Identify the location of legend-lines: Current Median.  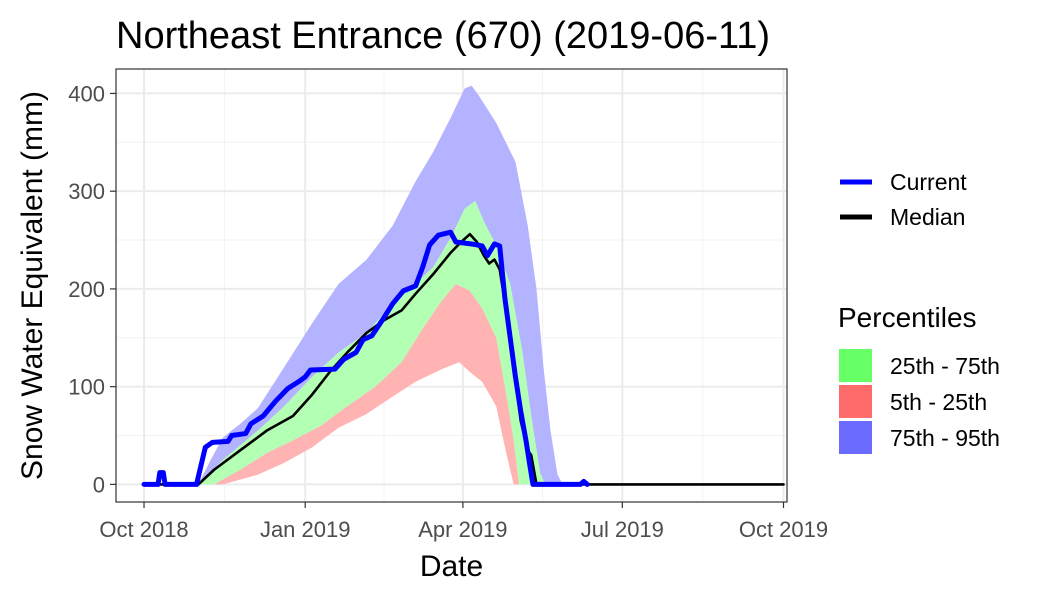
(903, 199).